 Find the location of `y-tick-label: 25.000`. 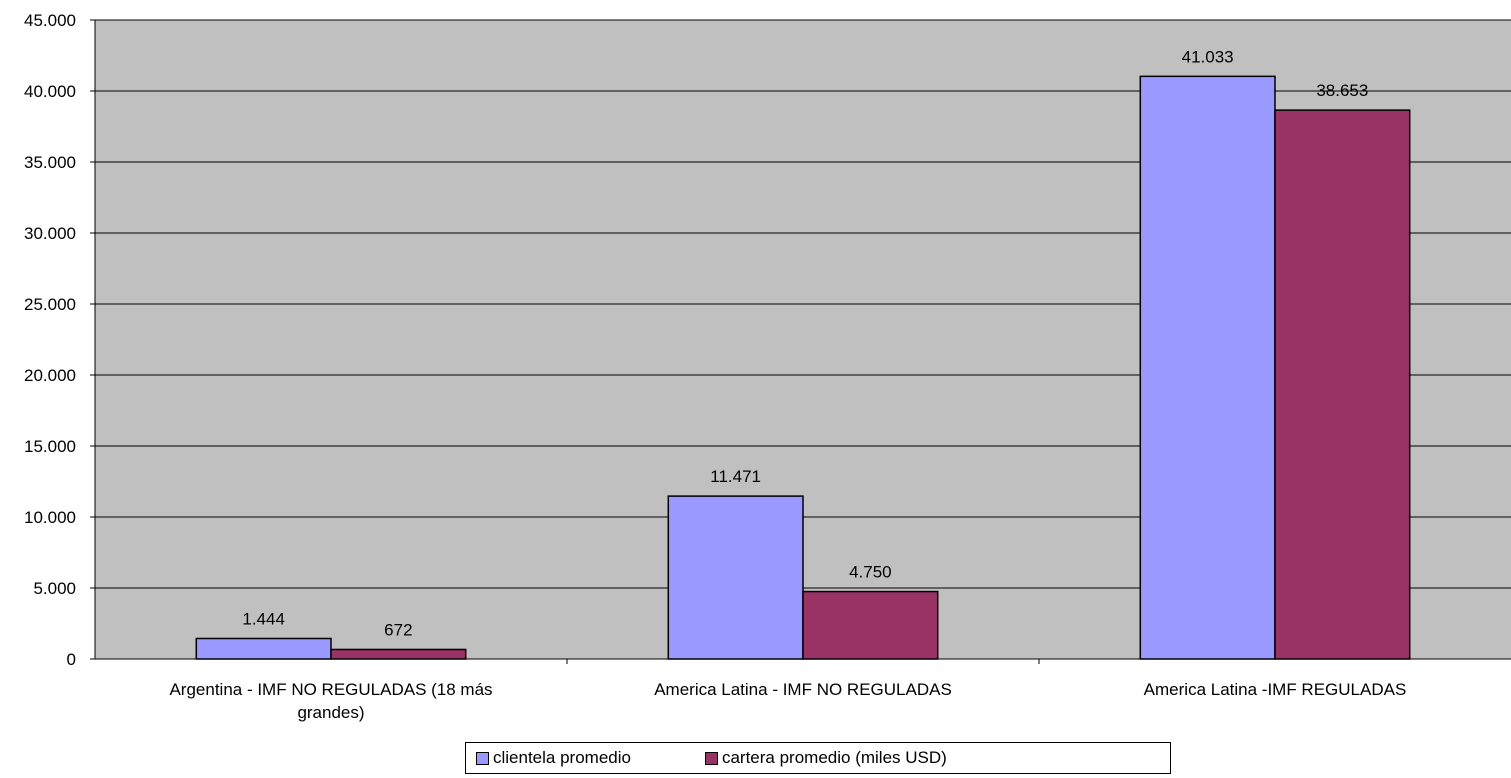

y-tick-label: 25.000 is located at coordinates (50, 304).